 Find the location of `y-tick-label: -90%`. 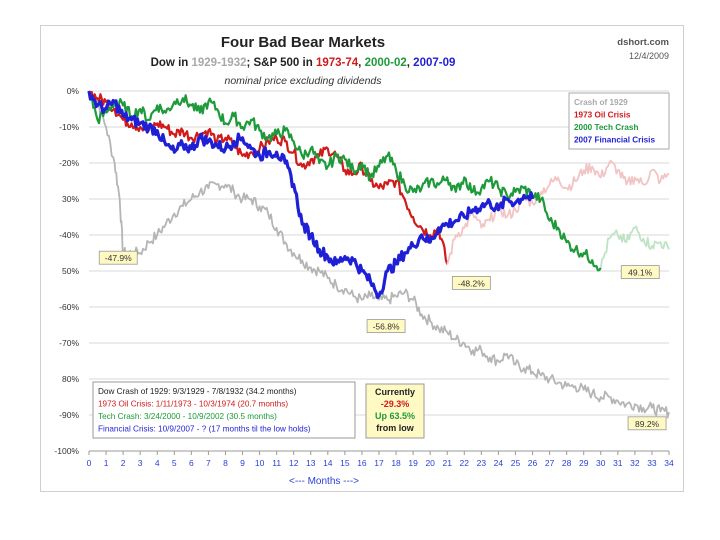

y-tick-label: -90% is located at coordinates (69, 415).